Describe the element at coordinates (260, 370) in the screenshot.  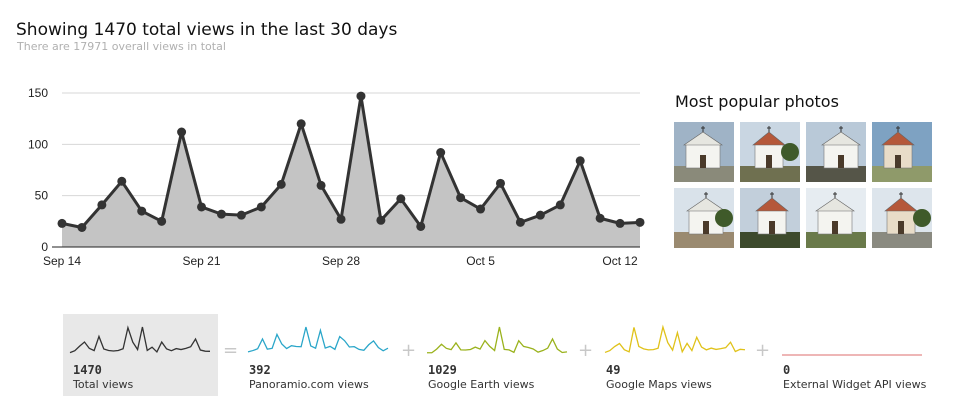
I see `views-count: 392` at that location.